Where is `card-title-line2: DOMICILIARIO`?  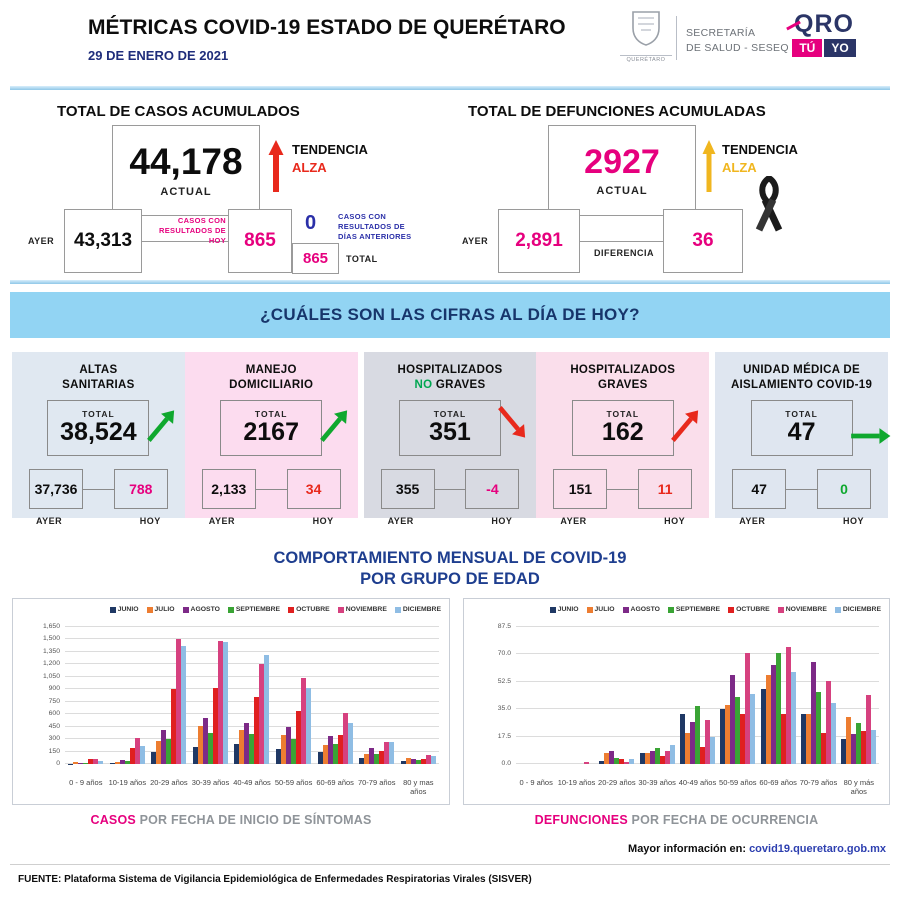 card-title-line2: DOMICILIARIO is located at coordinates (271, 384).